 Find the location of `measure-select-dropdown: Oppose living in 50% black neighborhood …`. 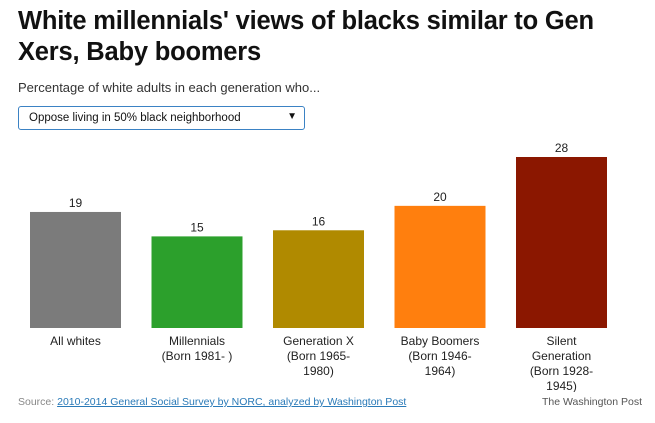

measure-select-dropdown: Oppose living in 50% black neighborhood … is located at coordinates (161, 118).